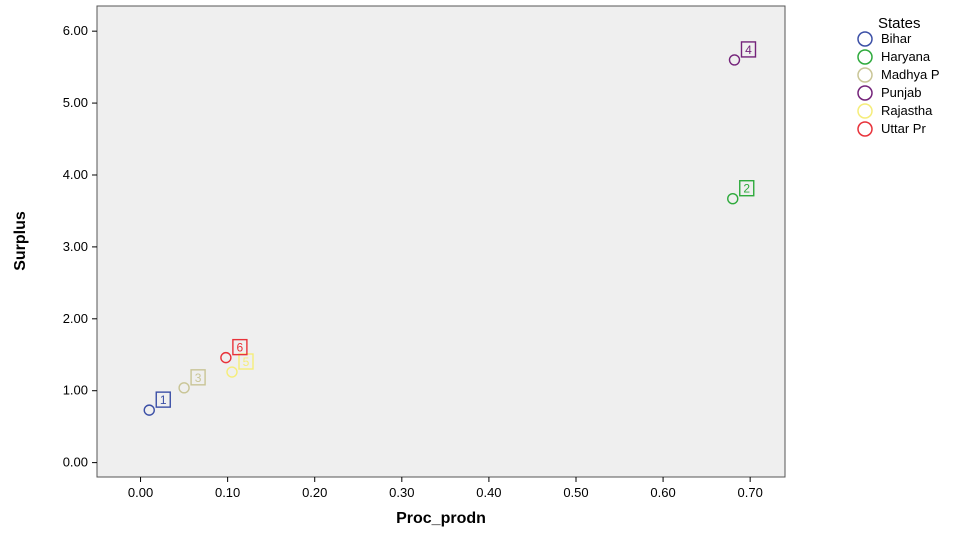 Image resolution: width=970 pixels, height=533 pixels. I want to click on y-tick-label: 3.00, so click(75, 246).